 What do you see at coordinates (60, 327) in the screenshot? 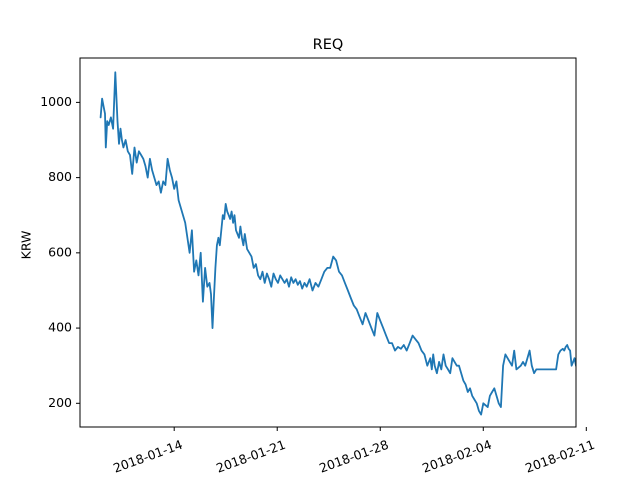
I see `y-tick-label: 400` at bounding box center [60, 327].